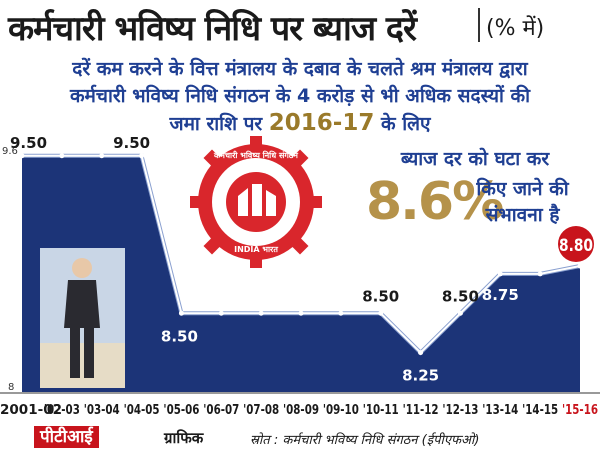 Image resolution: width=600 pixels, height=450 pixels. What do you see at coordinates (62, 410) in the screenshot?
I see `x-tick-label: '02-03` at bounding box center [62, 410].